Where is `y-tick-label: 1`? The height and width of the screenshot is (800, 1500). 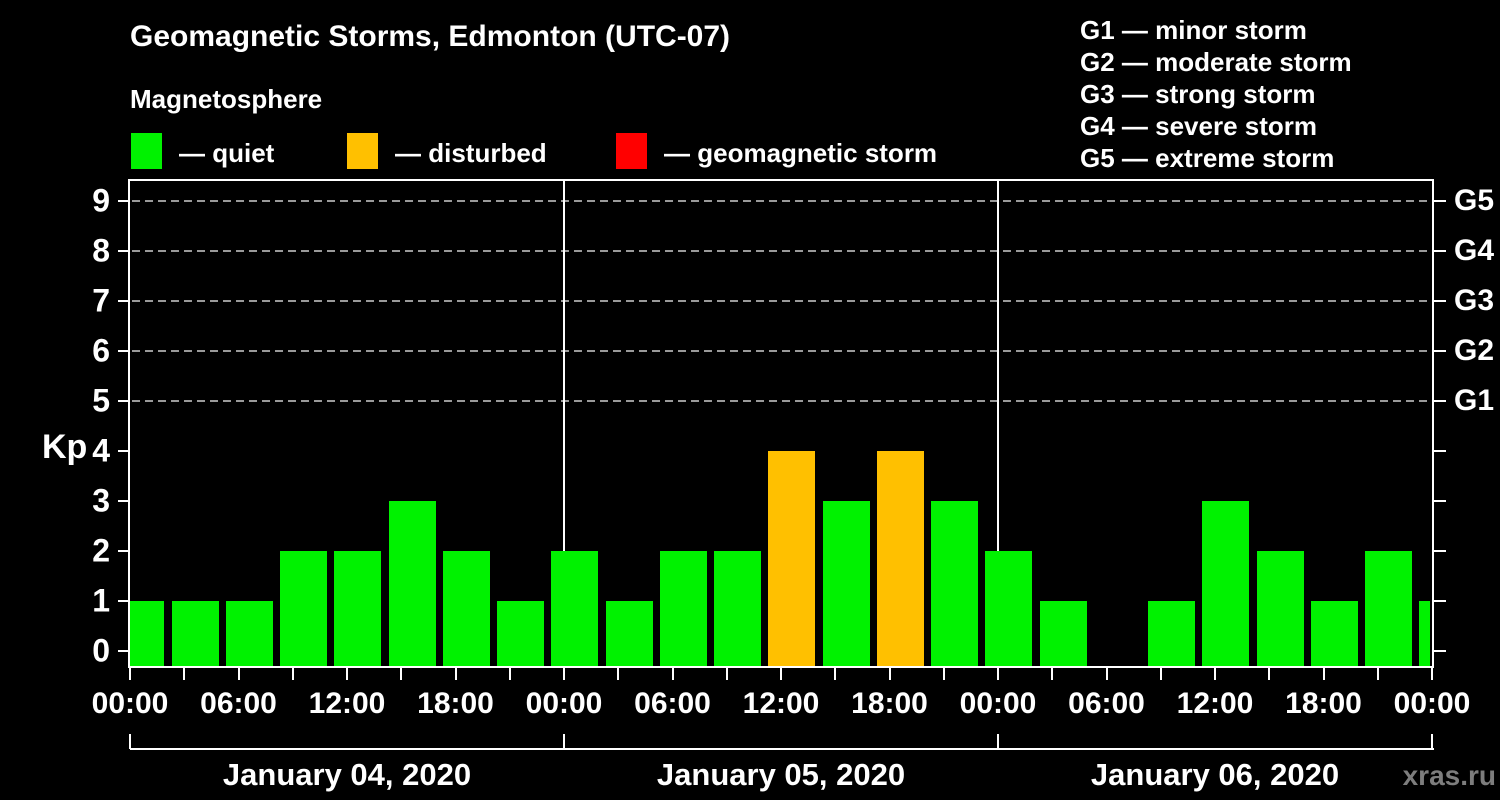
y-tick-label: 1 is located at coordinates (101, 600).